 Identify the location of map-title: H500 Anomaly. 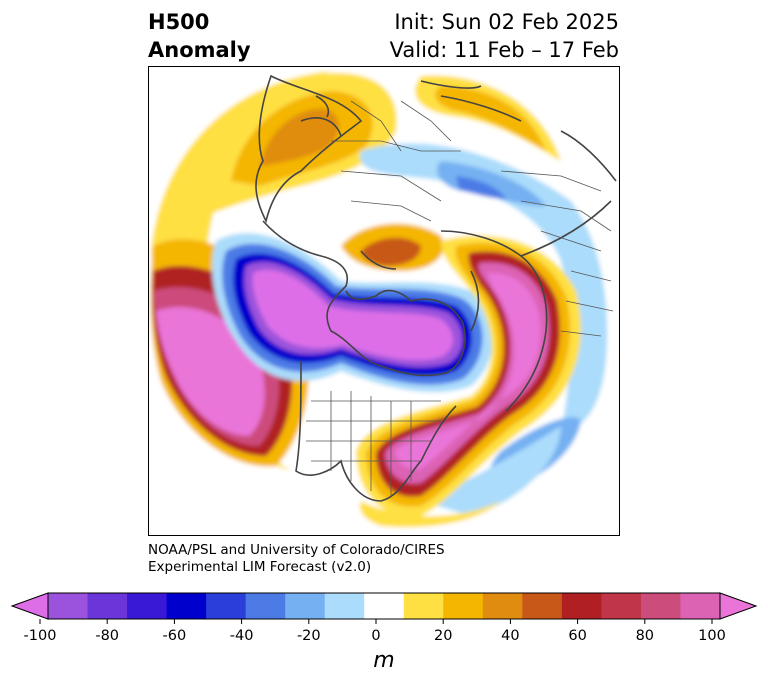
(199, 36).